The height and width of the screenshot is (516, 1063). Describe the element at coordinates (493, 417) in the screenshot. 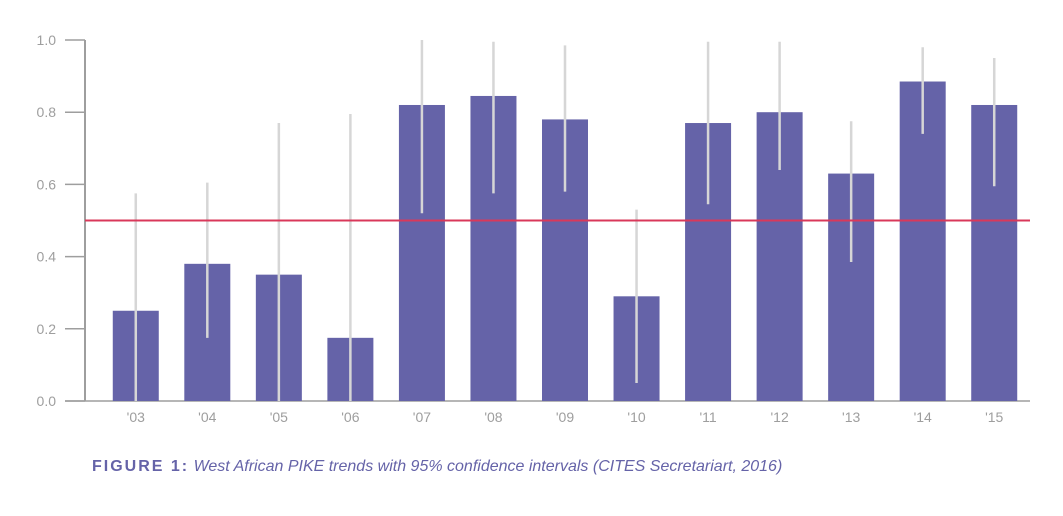

I see `x-tick-label: '08` at that location.